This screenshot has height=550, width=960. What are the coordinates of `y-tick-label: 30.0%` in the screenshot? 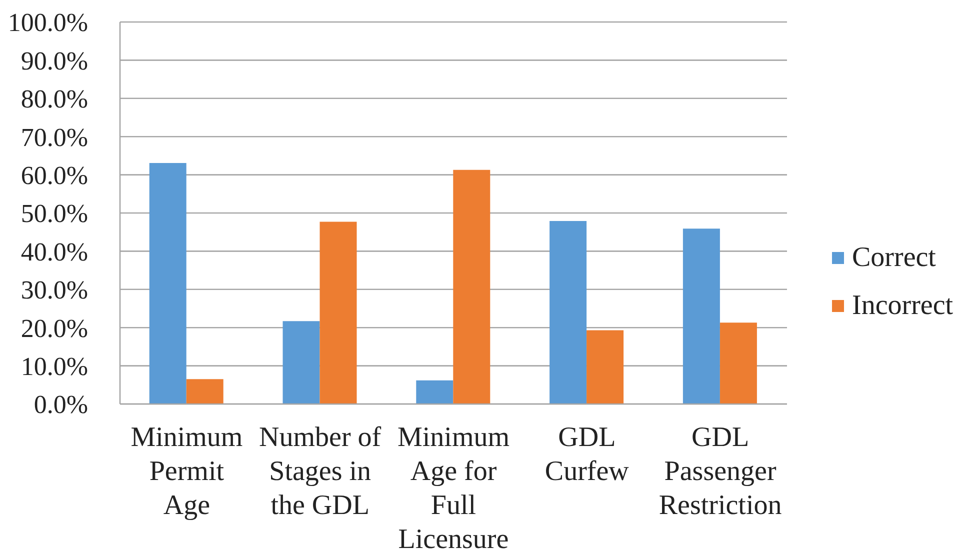 It's located at (54, 290).